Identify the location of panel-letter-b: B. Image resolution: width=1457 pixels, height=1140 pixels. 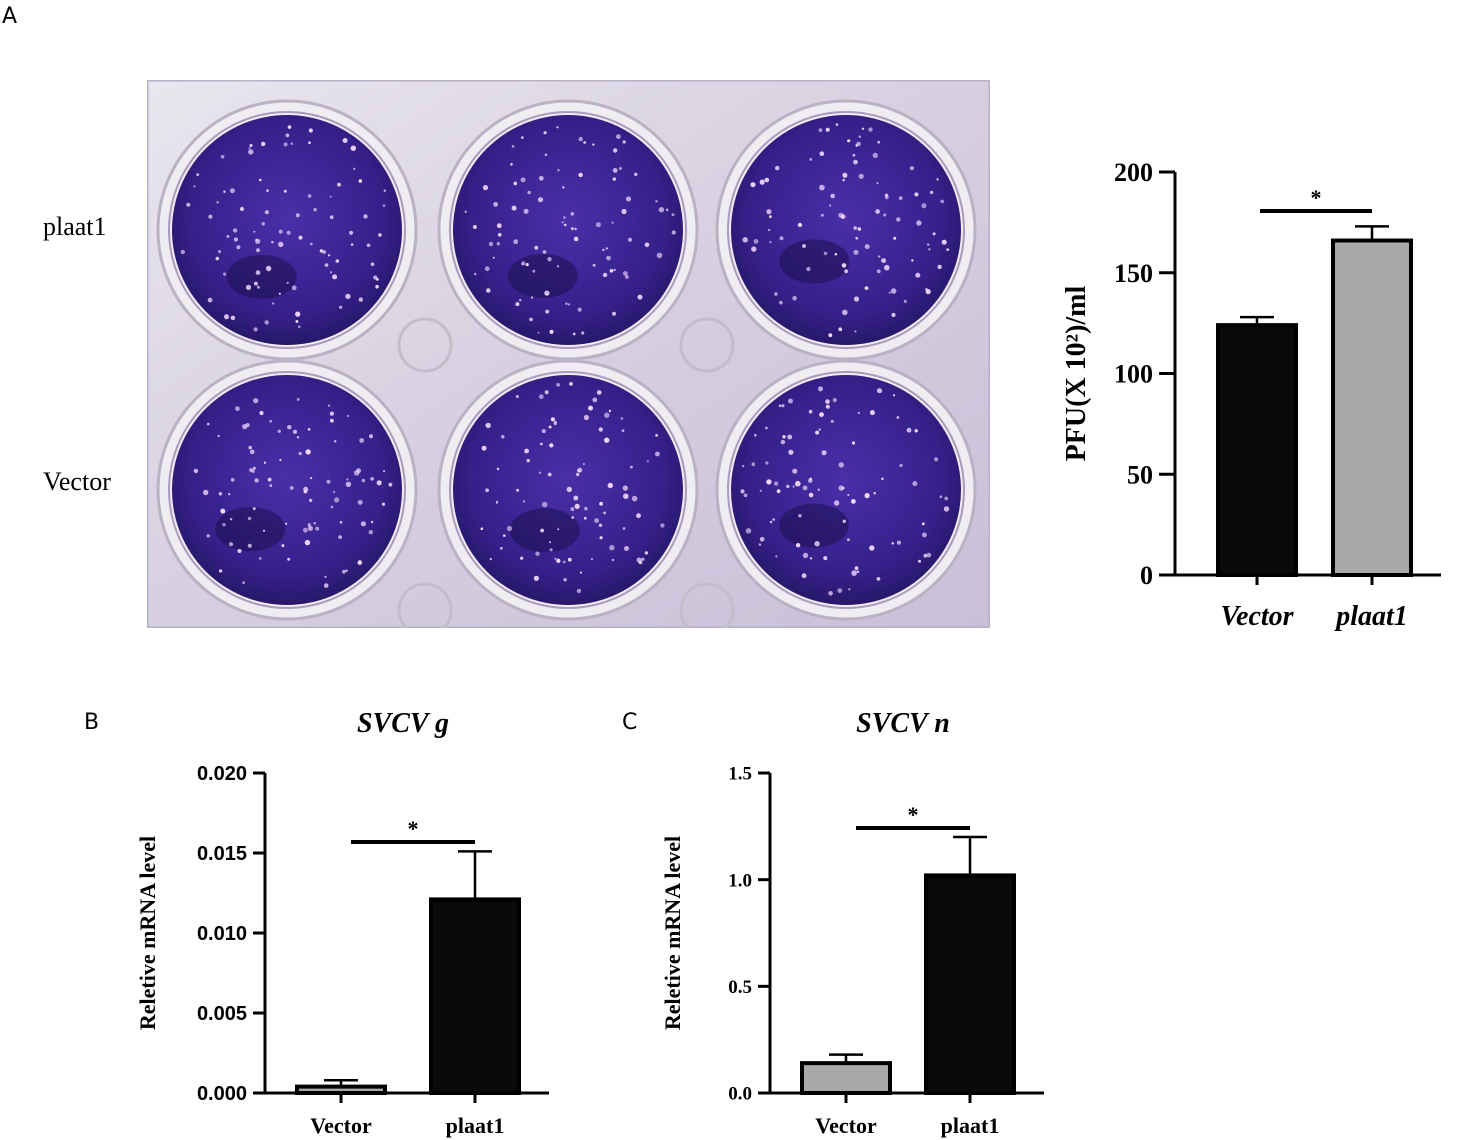
(92, 722).